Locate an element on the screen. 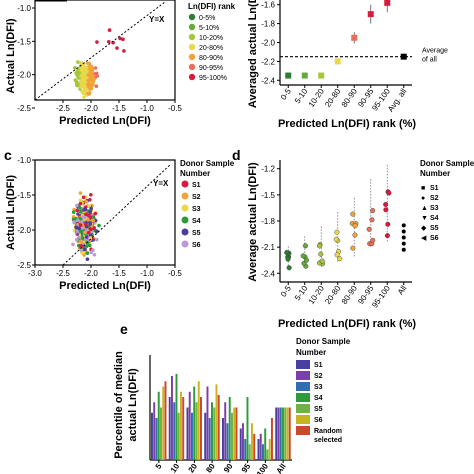 Image resolution: width=474 pixels, height=474 pixels. panel-c-legend-title-2: Number is located at coordinates (195, 173).